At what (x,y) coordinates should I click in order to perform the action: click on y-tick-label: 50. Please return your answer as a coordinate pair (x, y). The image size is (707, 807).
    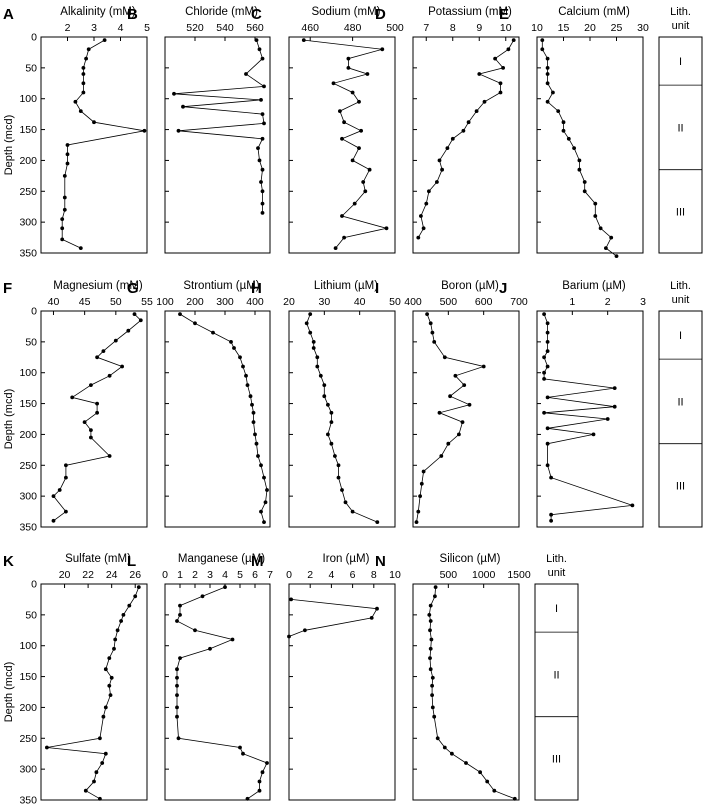
    Looking at the image, I should click on (31, 68).